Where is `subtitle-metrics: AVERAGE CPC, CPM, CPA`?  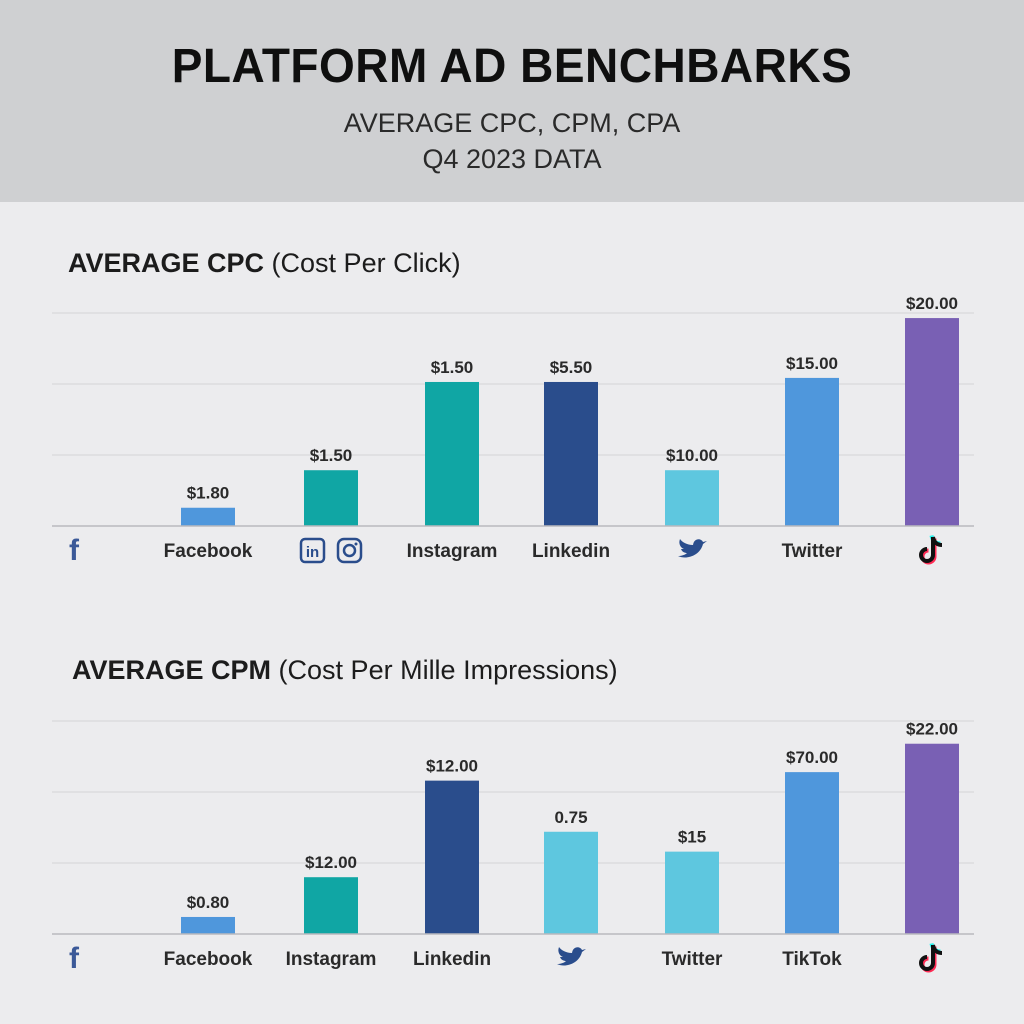
subtitle-metrics: AVERAGE CPC, CPM, CPA is located at coordinates (512, 123).